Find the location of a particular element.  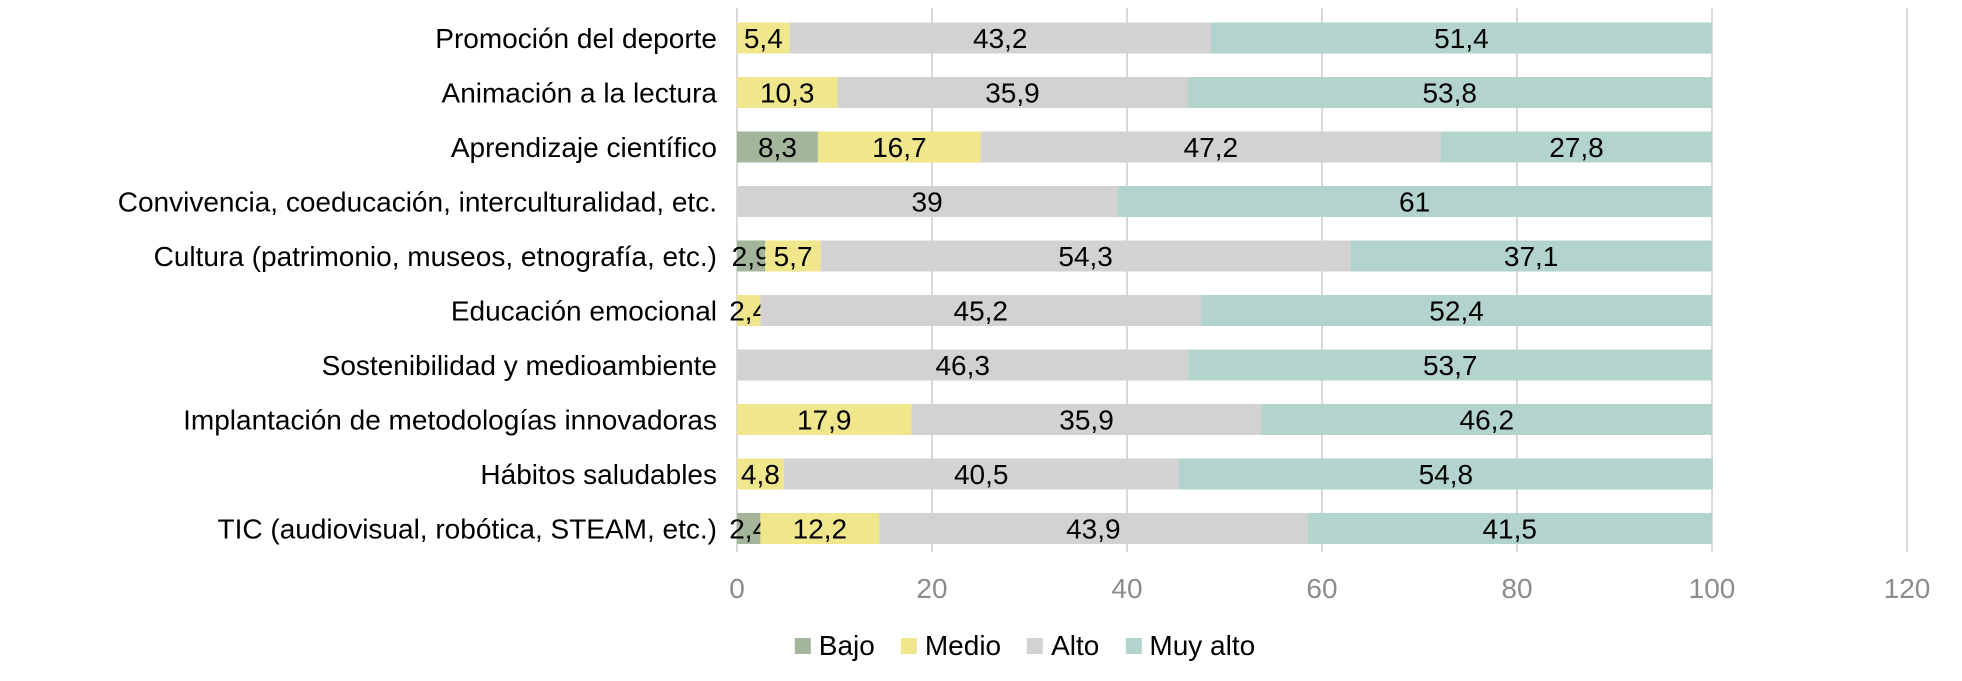

data-label: 37,1 is located at coordinates (1531, 256).